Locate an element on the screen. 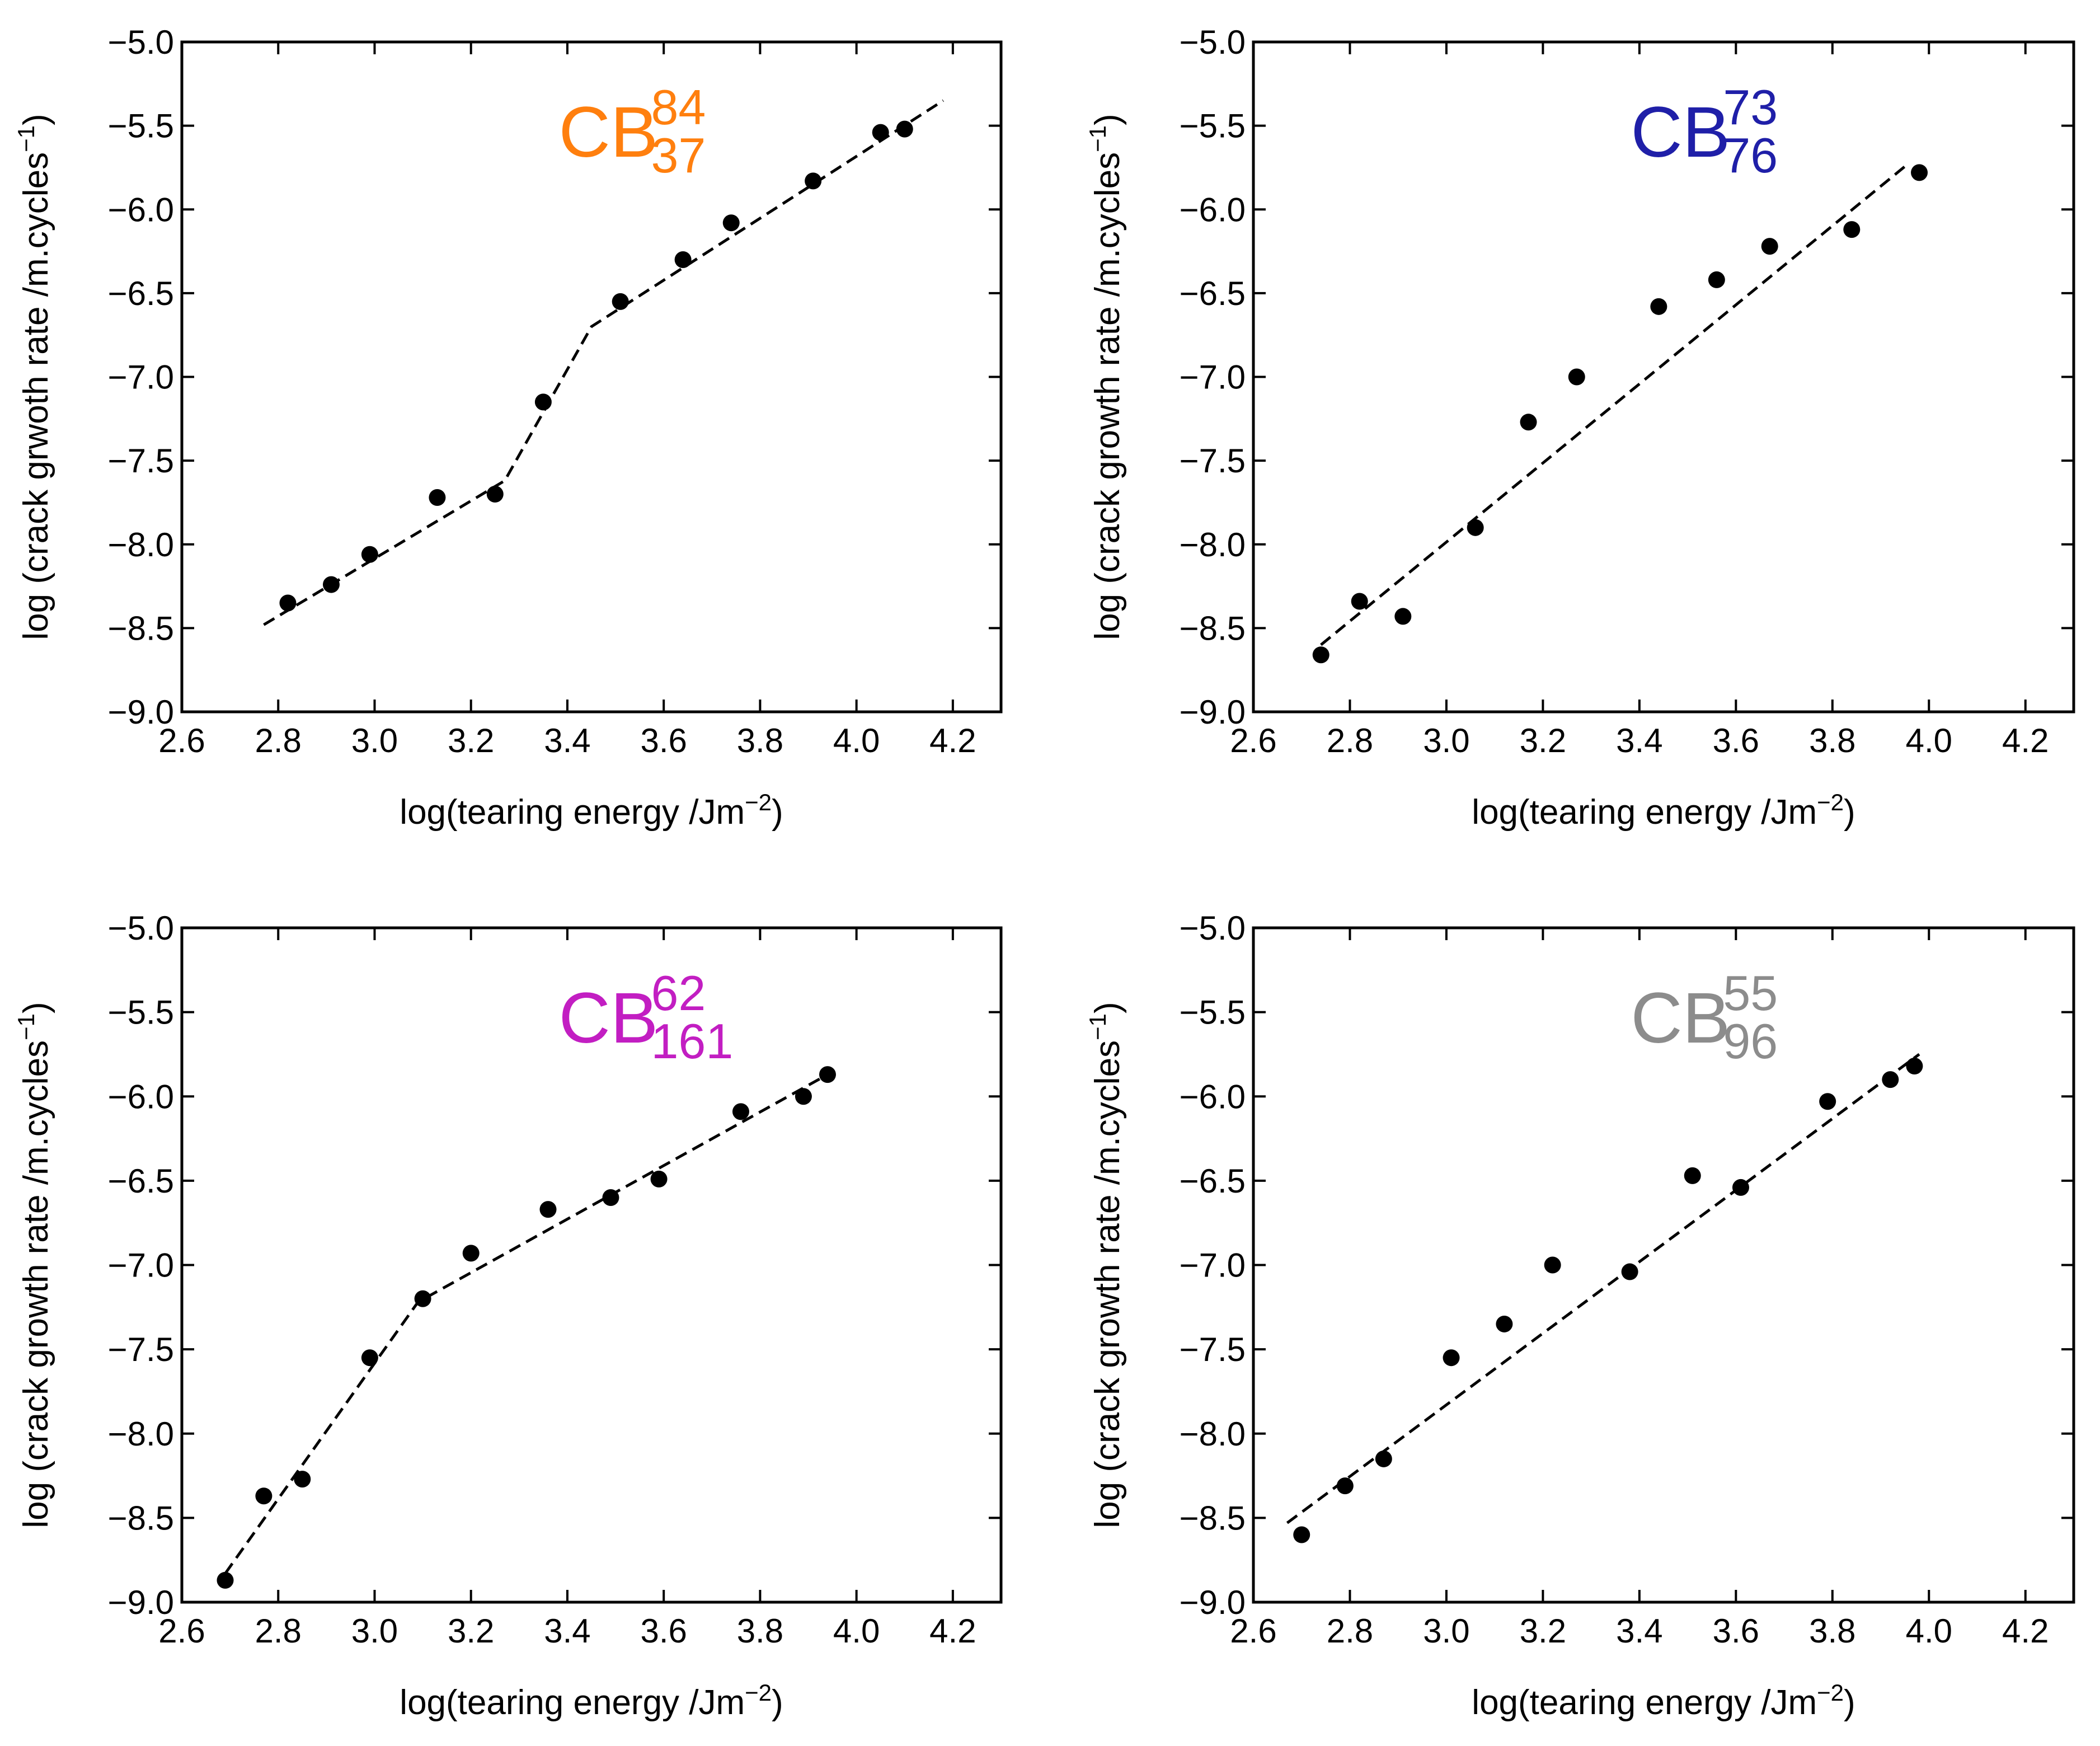  y-tick-label: −8.0 is located at coordinates (1213, 545).